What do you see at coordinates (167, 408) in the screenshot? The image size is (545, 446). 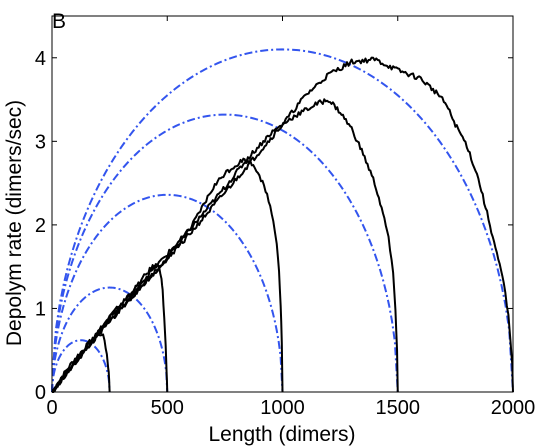 I see `x-tick-label: 500` at bounding box center [167, 408].